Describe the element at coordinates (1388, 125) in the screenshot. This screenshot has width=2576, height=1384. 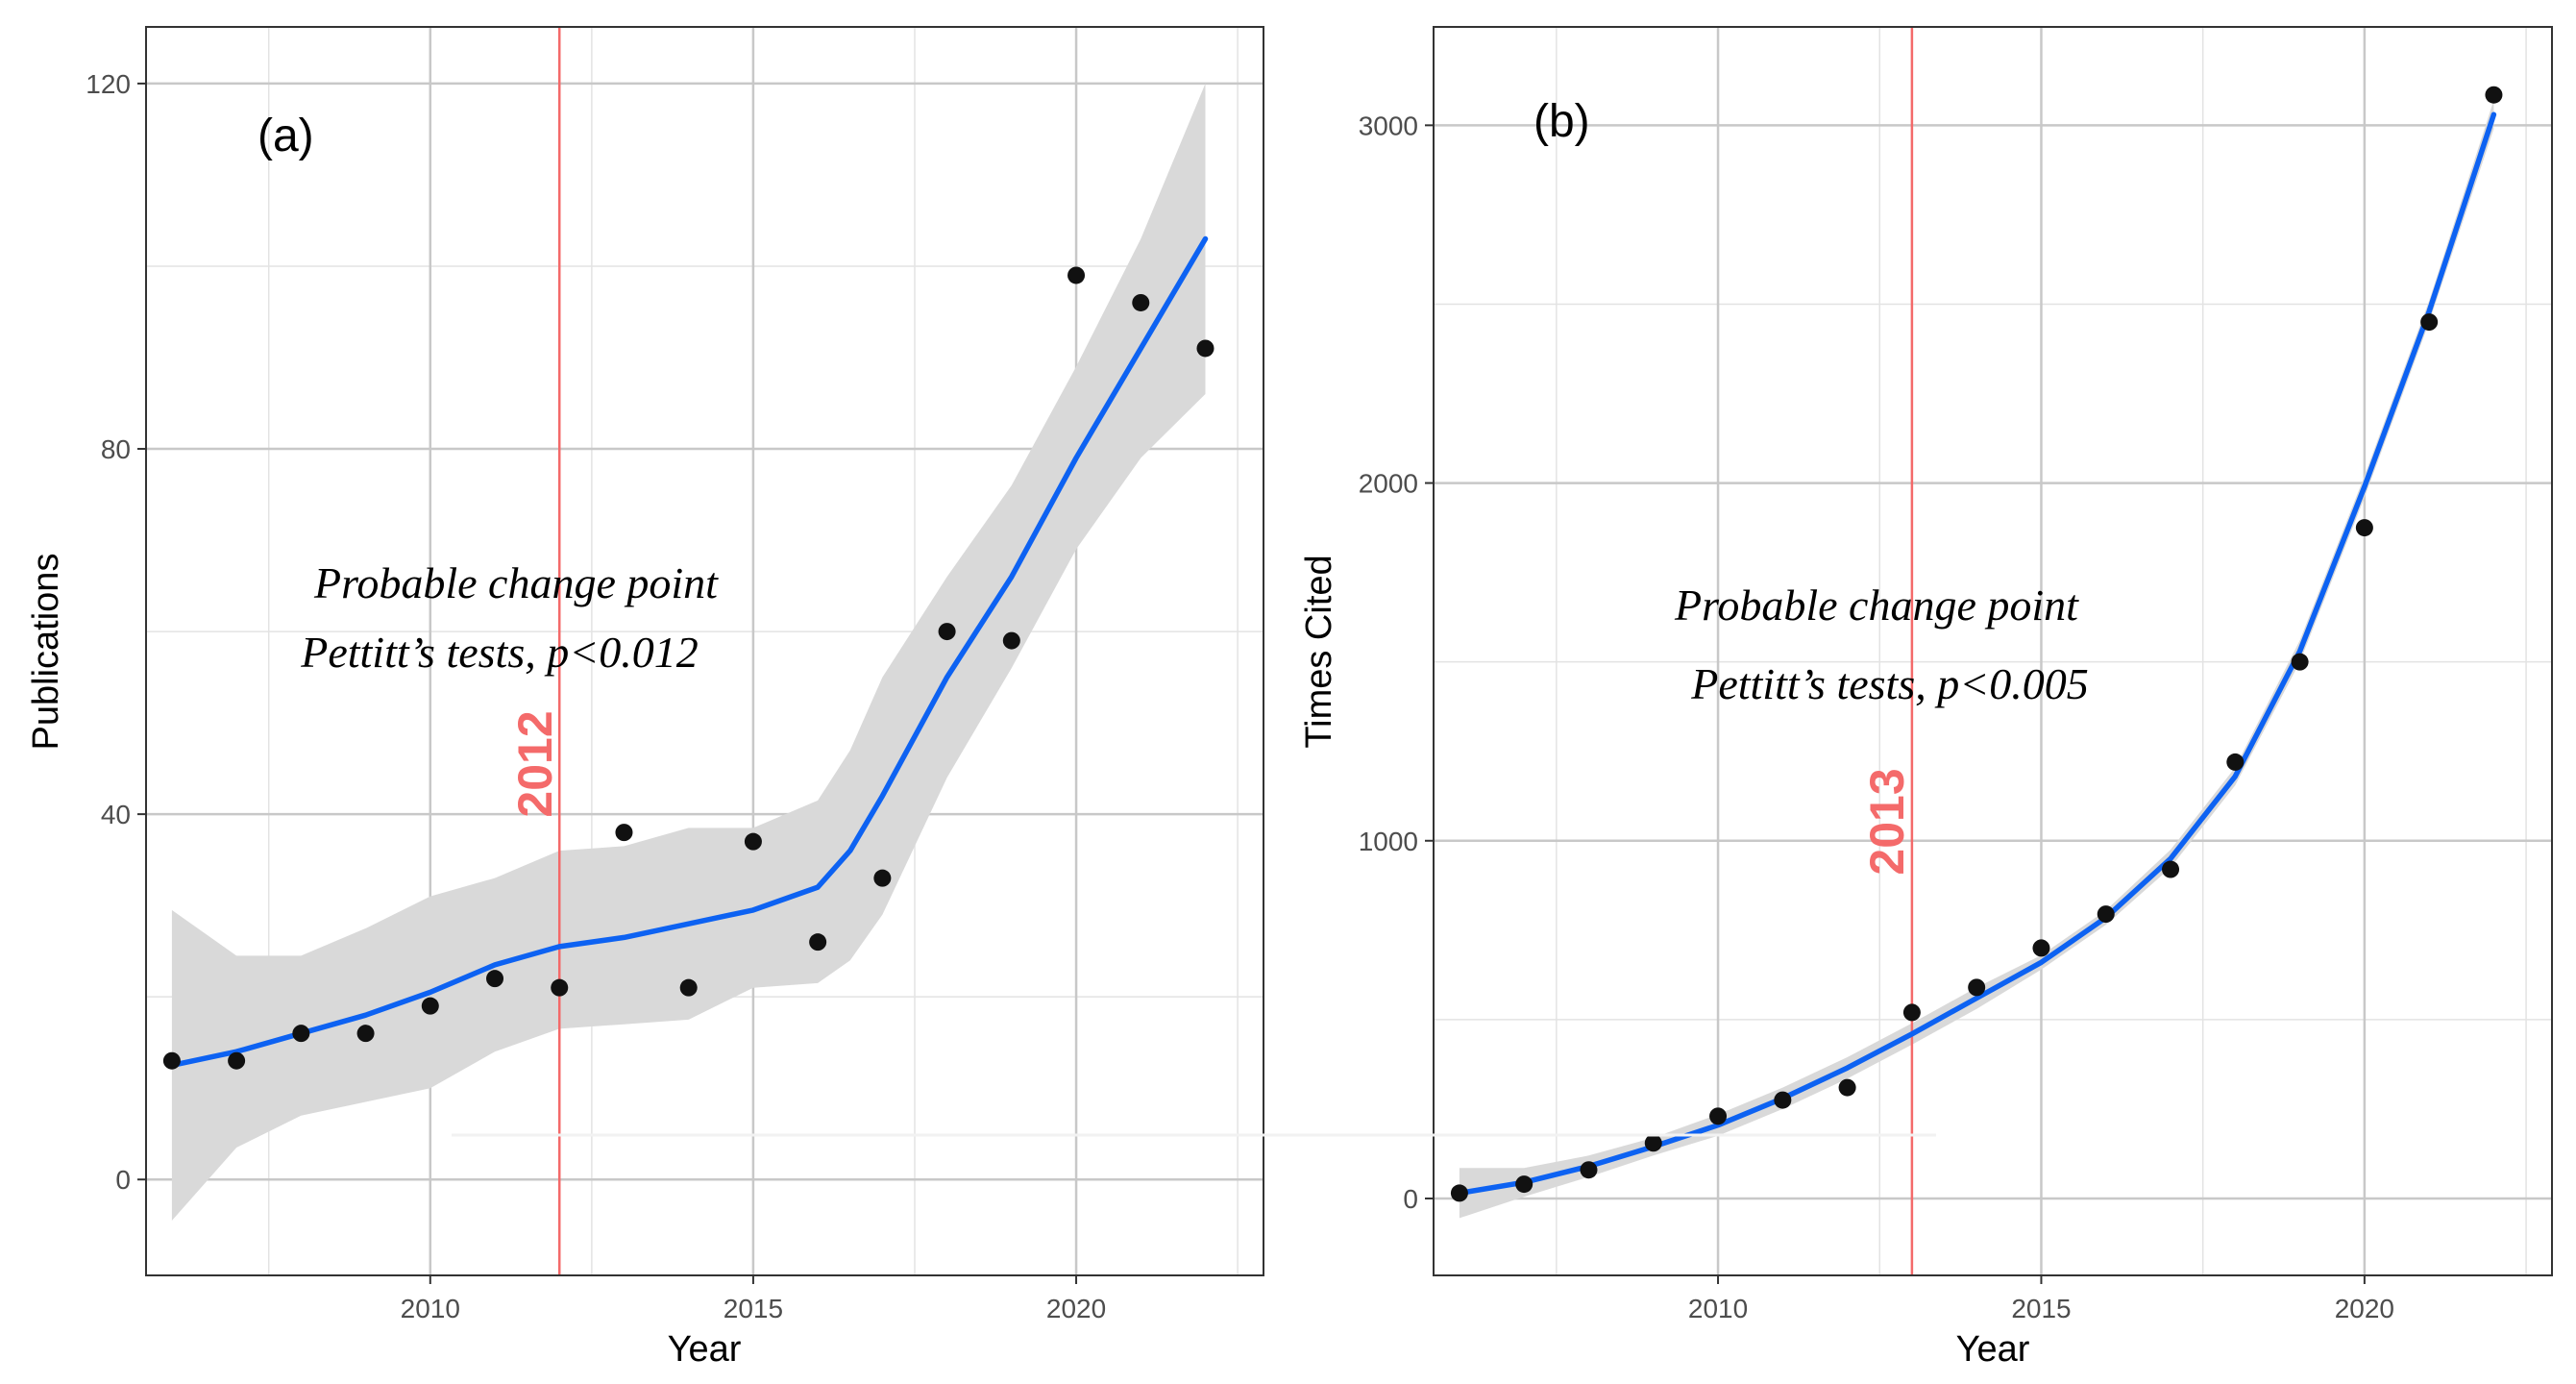
I see `y-tick-label: 3000` at that location.